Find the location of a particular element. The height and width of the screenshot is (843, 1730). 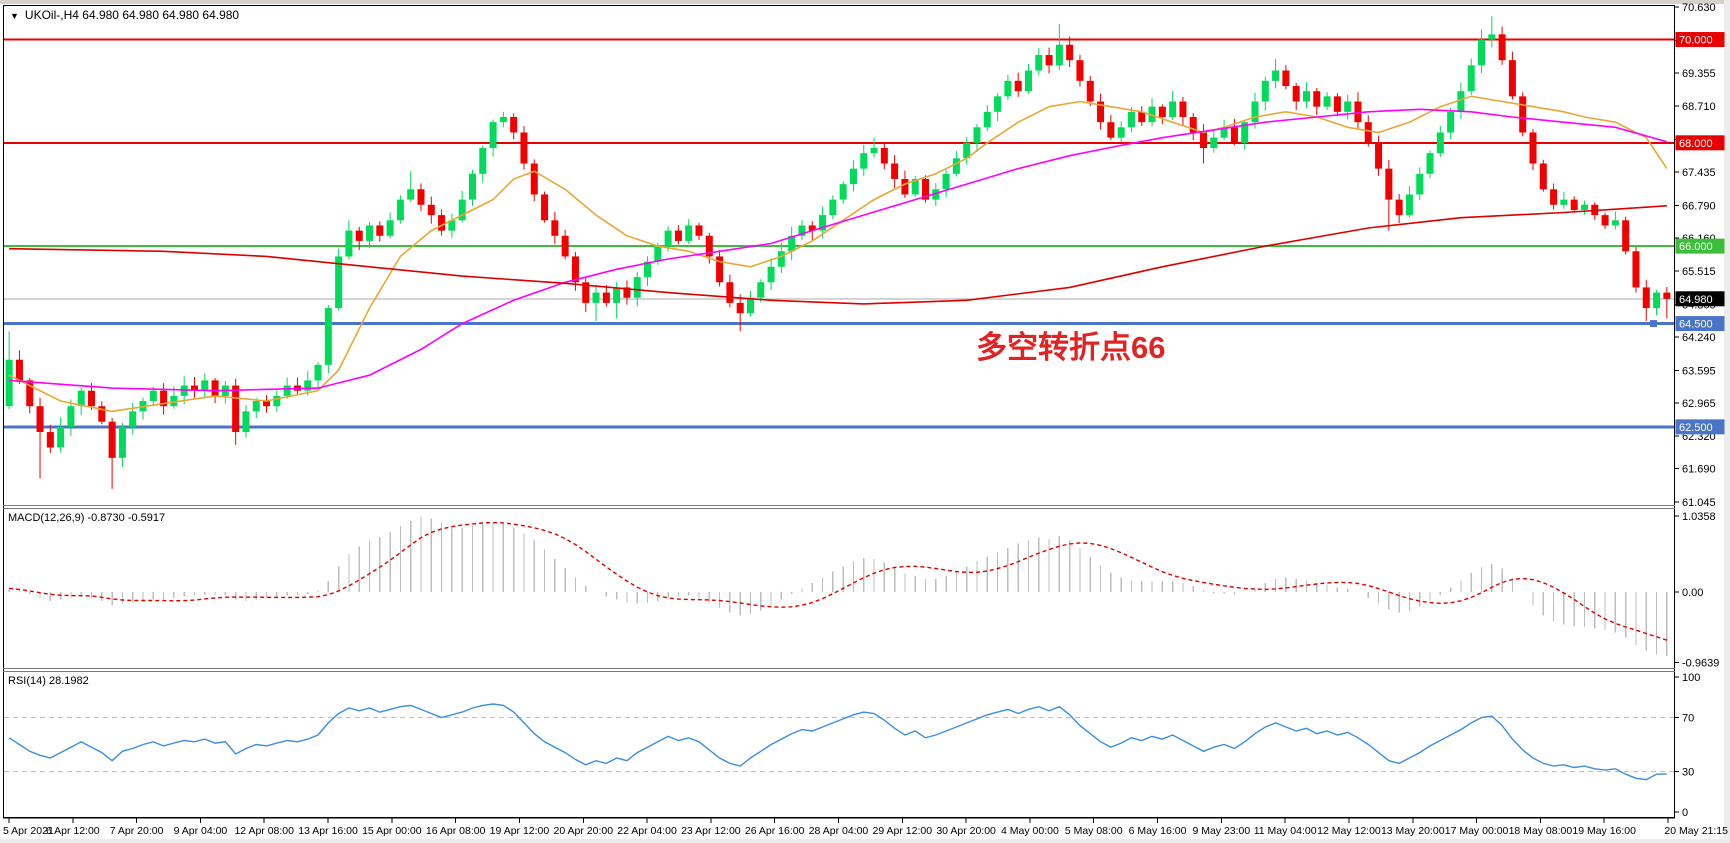

price-label-62.500: 62.500 is located at coordinates (1700, 427).